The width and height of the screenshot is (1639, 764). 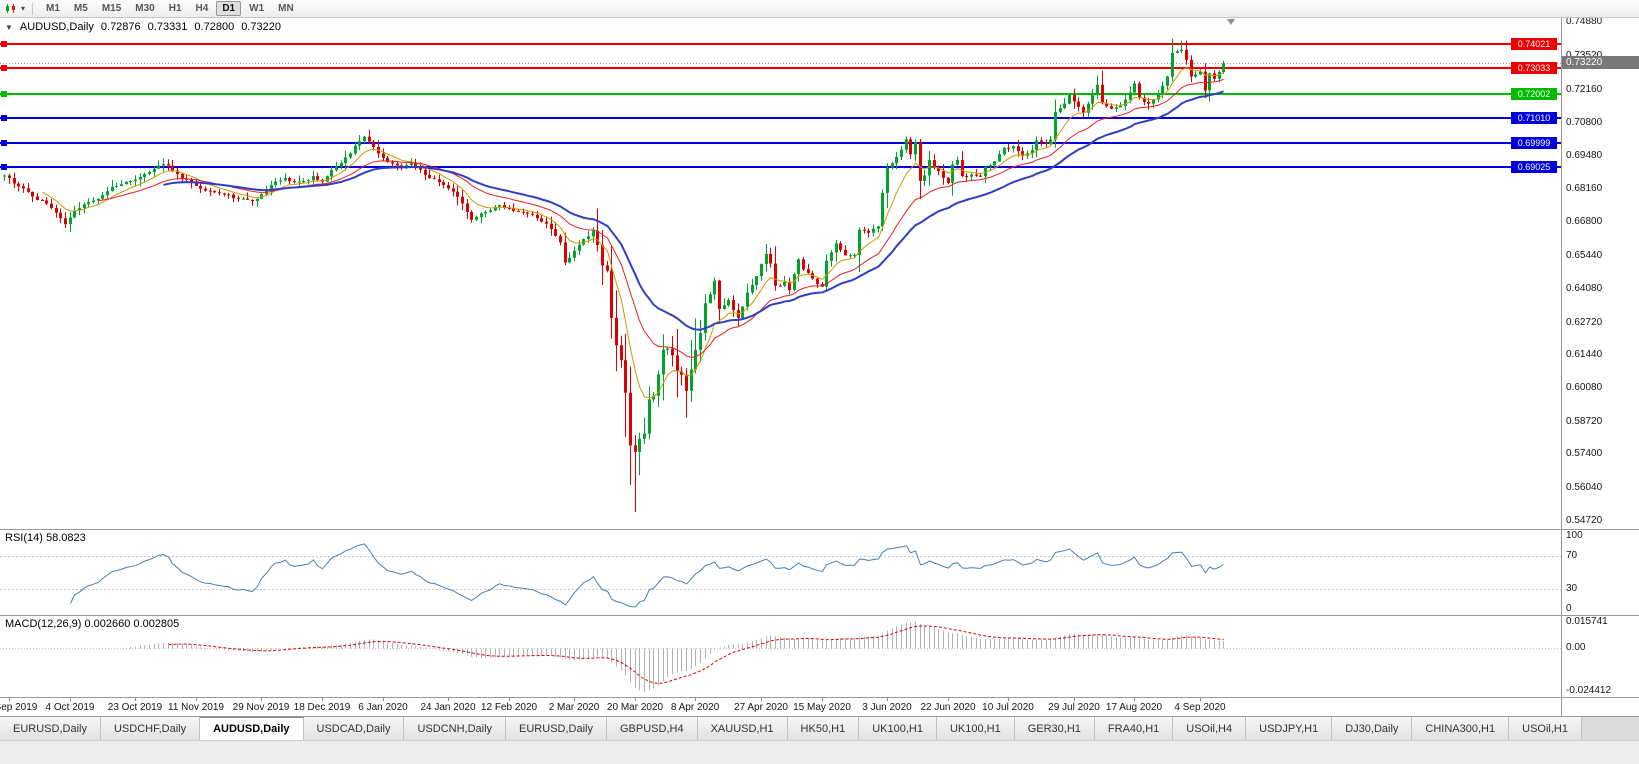 What do you see at coordinates (819, 9) in the screenshot?
I see `timeframe-toolbar: ▾ M1 M5 M15 M30 H1 H4 D1 W1 MN` at bounding box center [819, 9].